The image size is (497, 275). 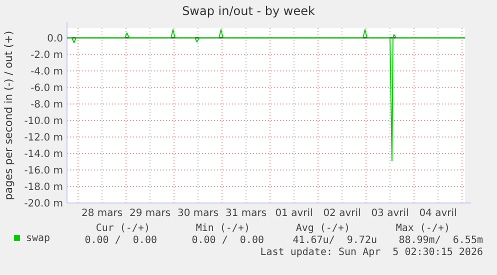 I want to click on x-tick-label: 28 mars, so click(x=102, y=213).